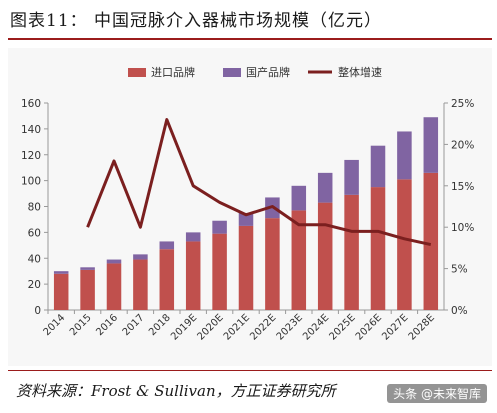 The height and width of the screenshot is (413, 497). What do you see at coordinates (342, 327) in the screenshot?
I see `x-tick-label: 2025E` at bounding box center [342, 327].